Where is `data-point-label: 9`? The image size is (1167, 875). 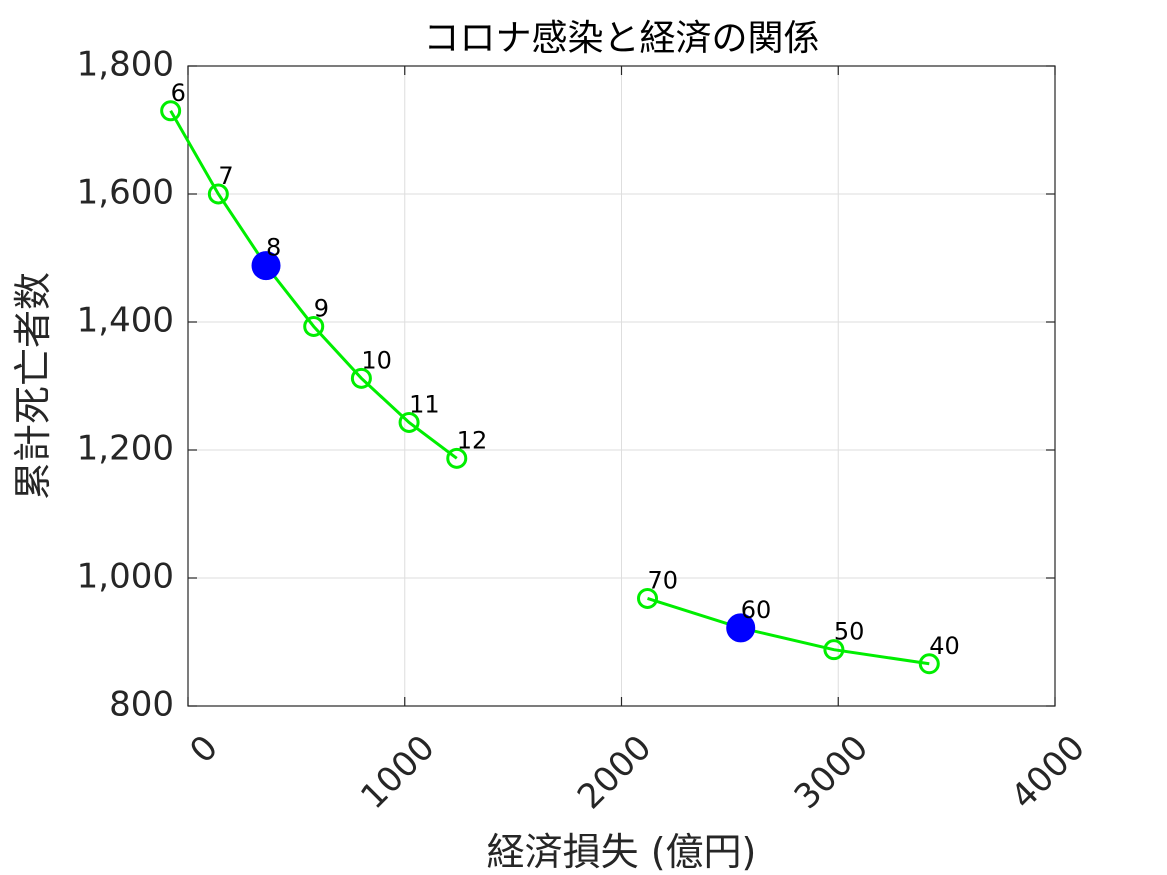 data-point-label: 9 is located at coordinates (321, 308).